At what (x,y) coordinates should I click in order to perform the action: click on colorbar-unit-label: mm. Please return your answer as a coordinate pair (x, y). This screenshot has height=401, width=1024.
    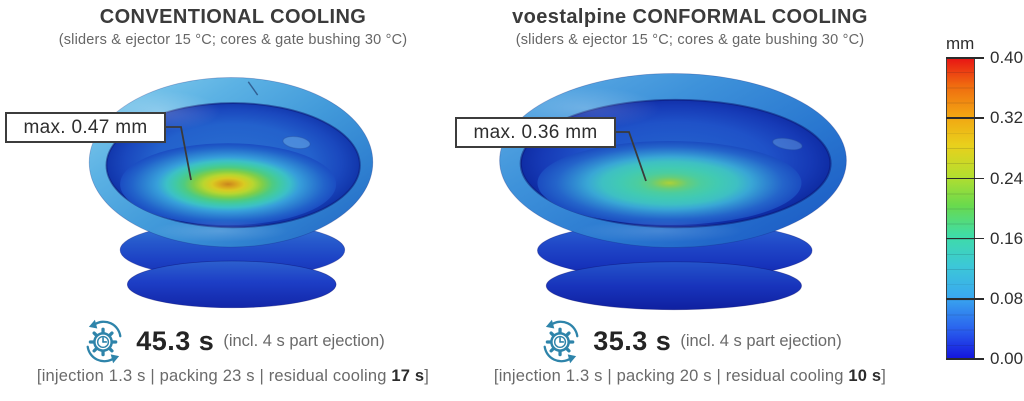
    Looking at the image, I should click on (960, 43).